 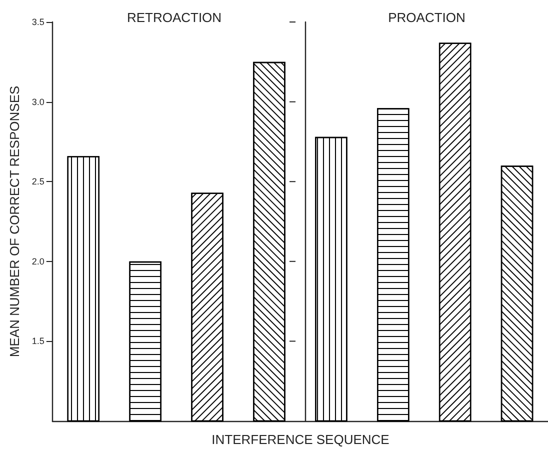 I want to click on annotation: PROACTION, so click(x=427, y=17).